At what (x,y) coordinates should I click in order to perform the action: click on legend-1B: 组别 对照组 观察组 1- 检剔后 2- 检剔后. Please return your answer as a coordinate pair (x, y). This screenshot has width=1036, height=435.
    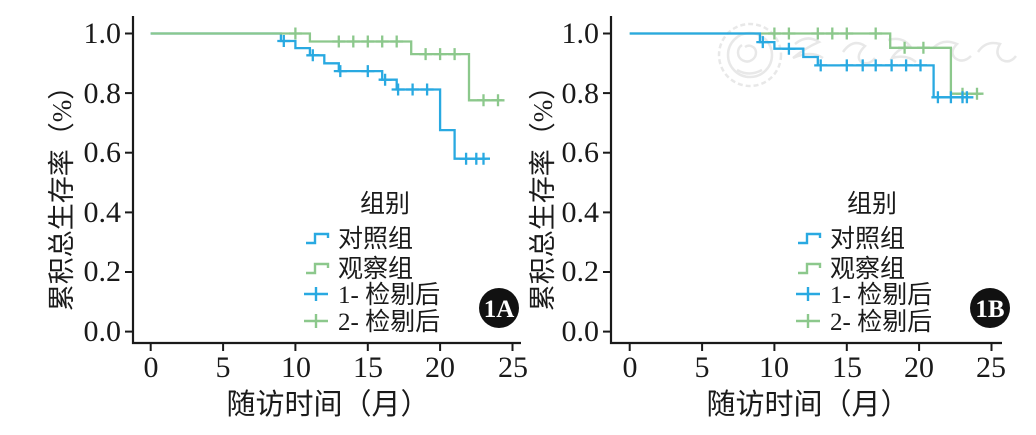
    Looking at the image, I should click on (864, 263).